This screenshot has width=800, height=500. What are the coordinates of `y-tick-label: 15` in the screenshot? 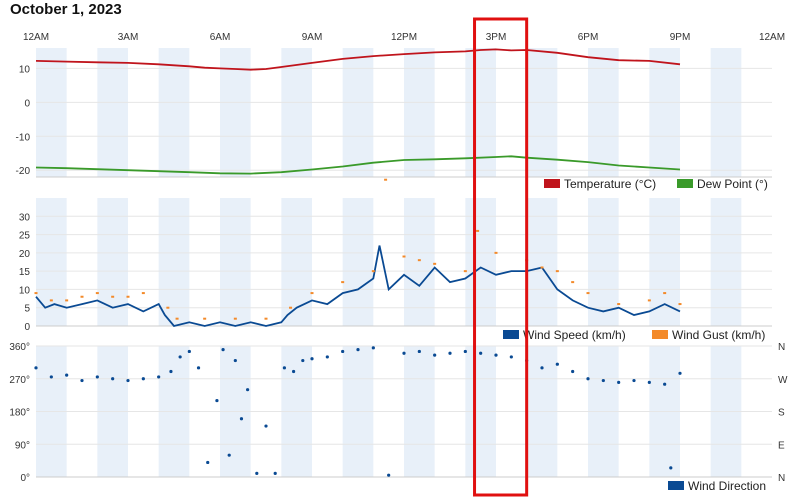 It's located at (25, 272).